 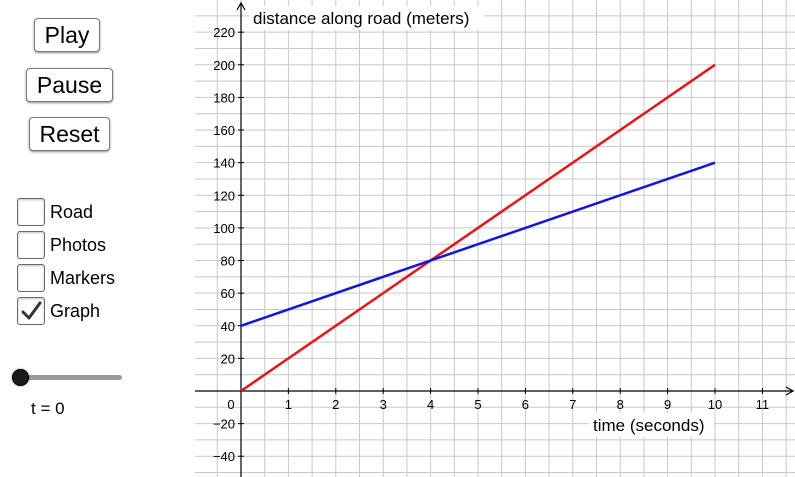 I want to click on y-tick-label: 140, so click(x=224, y=163).